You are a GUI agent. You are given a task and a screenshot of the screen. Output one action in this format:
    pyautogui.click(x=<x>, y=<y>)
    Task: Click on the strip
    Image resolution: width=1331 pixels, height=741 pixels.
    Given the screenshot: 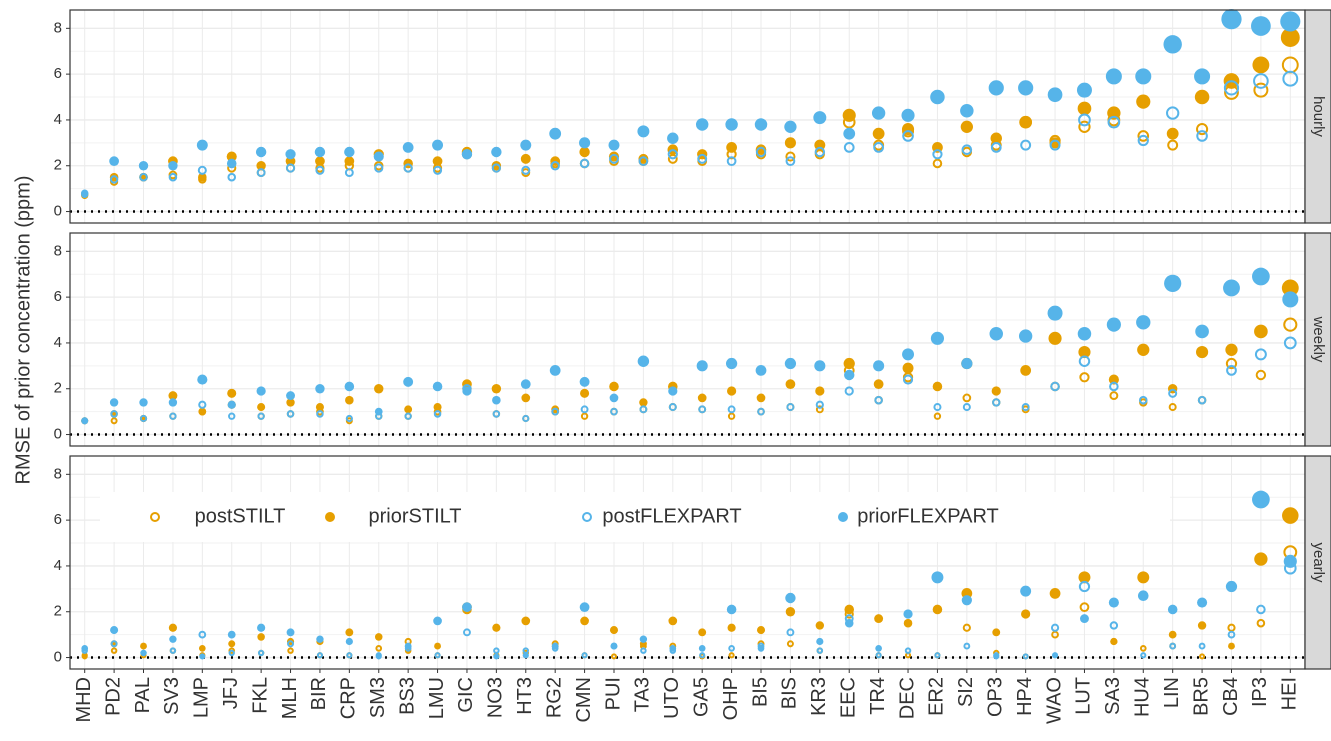 What is the action you would take?
    pyautogui.click(x=1317, y=562)
    